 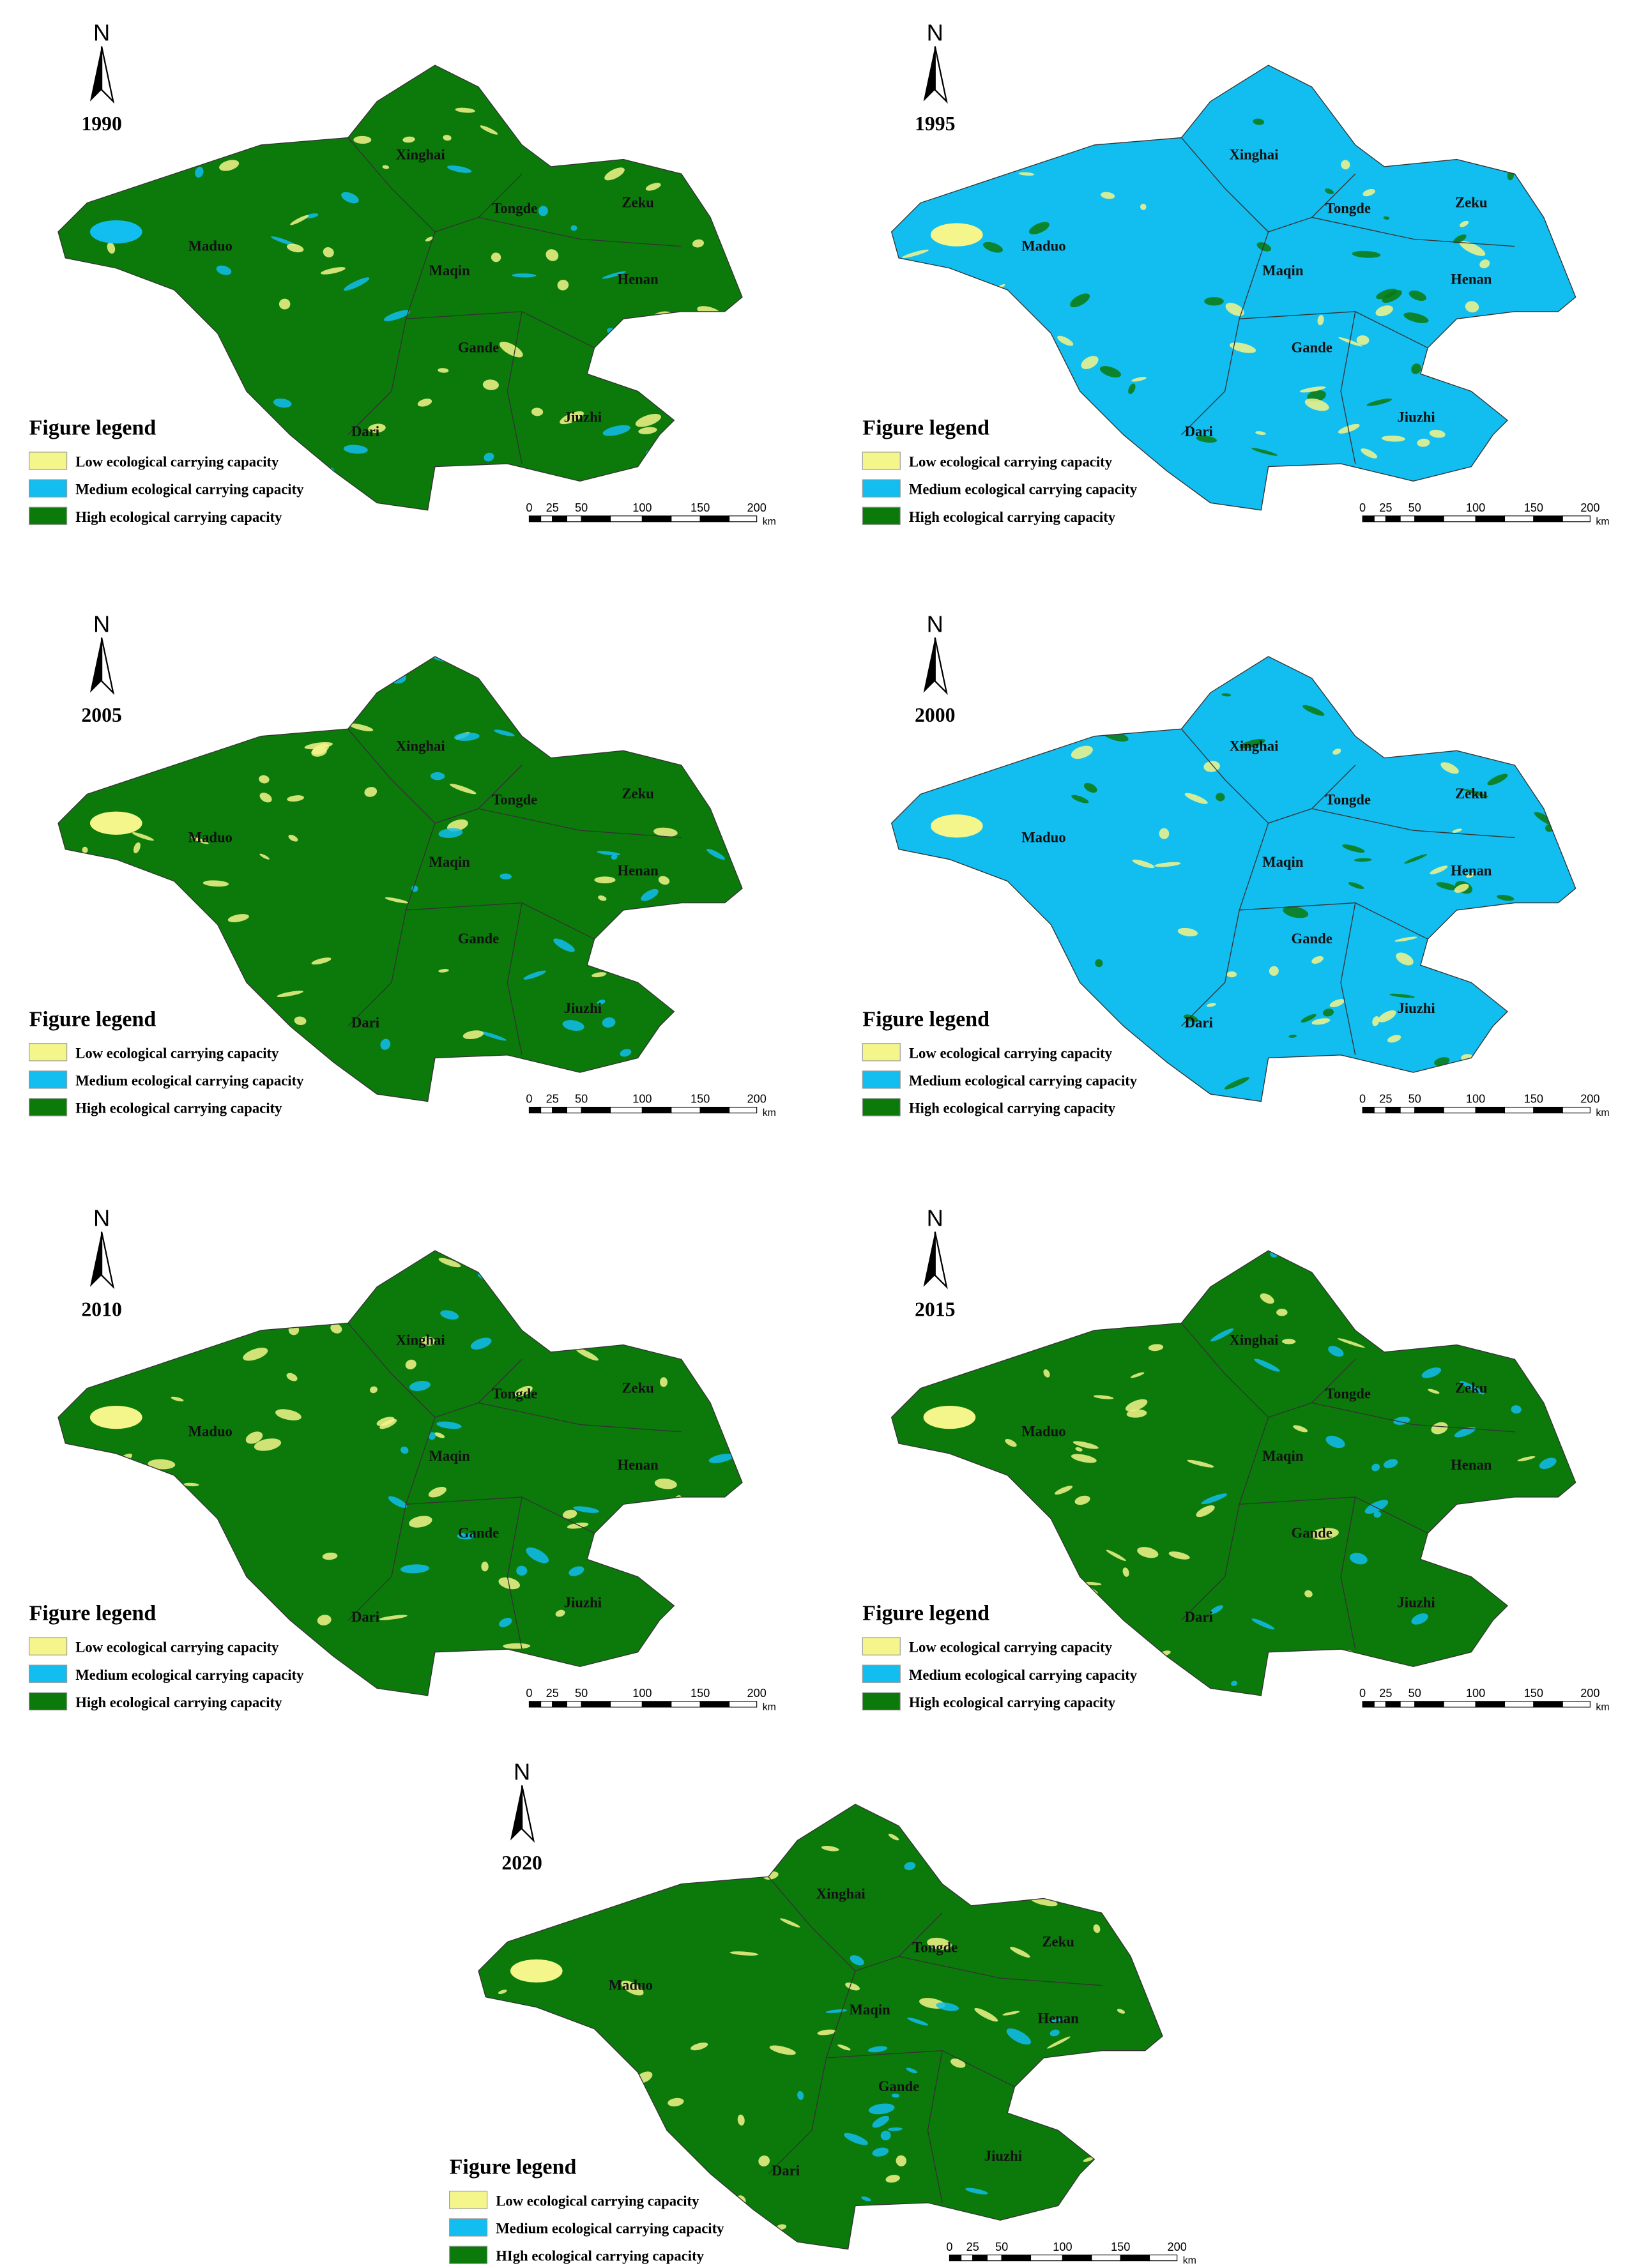 I want to click on legend-label: Low ecological carrying capacity, so click(x=1011, y=1647).